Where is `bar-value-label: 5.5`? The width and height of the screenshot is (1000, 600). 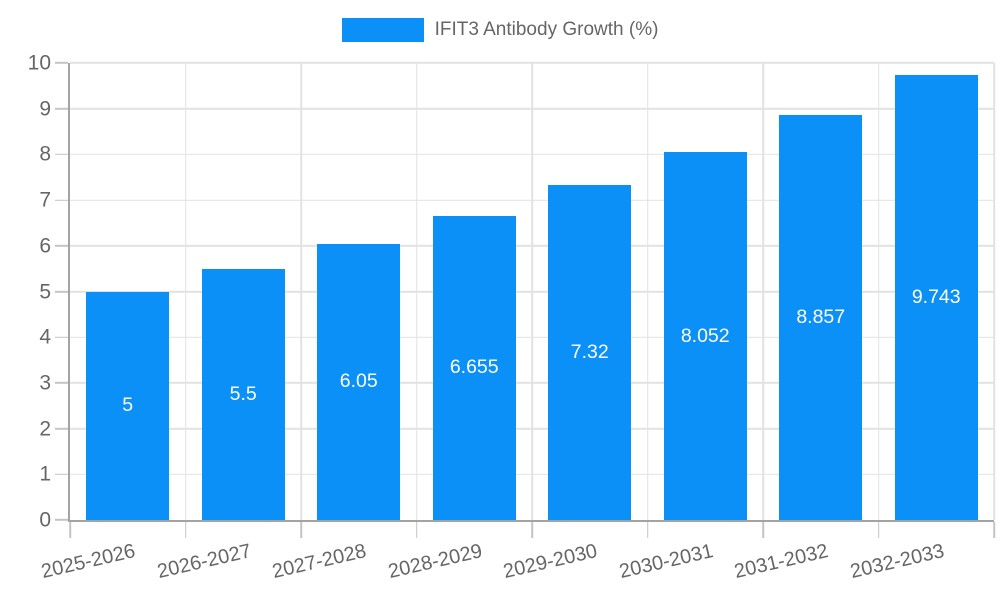
bar-value-label: 5.5 is located at coordinates (243, 393).